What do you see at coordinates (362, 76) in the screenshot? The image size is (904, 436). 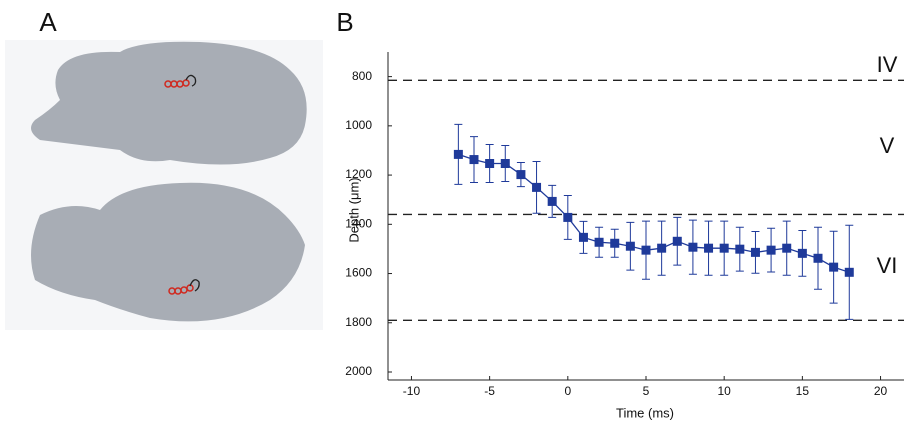 I see `y-tick-label: 800` at bounding box center [362, 76].